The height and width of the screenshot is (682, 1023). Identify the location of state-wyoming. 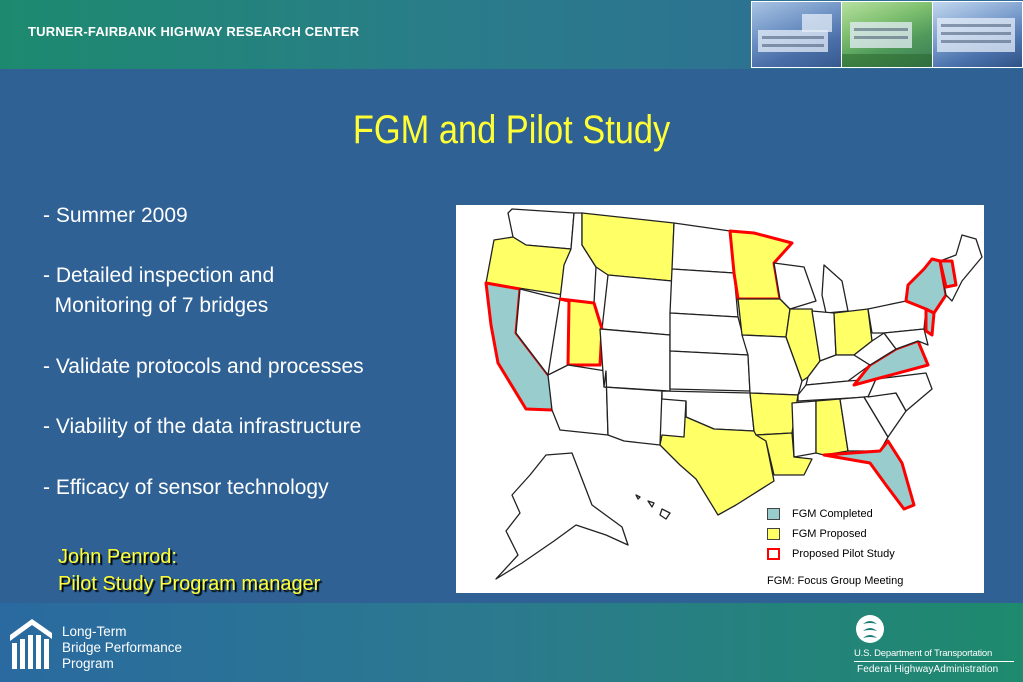
(637, 305).